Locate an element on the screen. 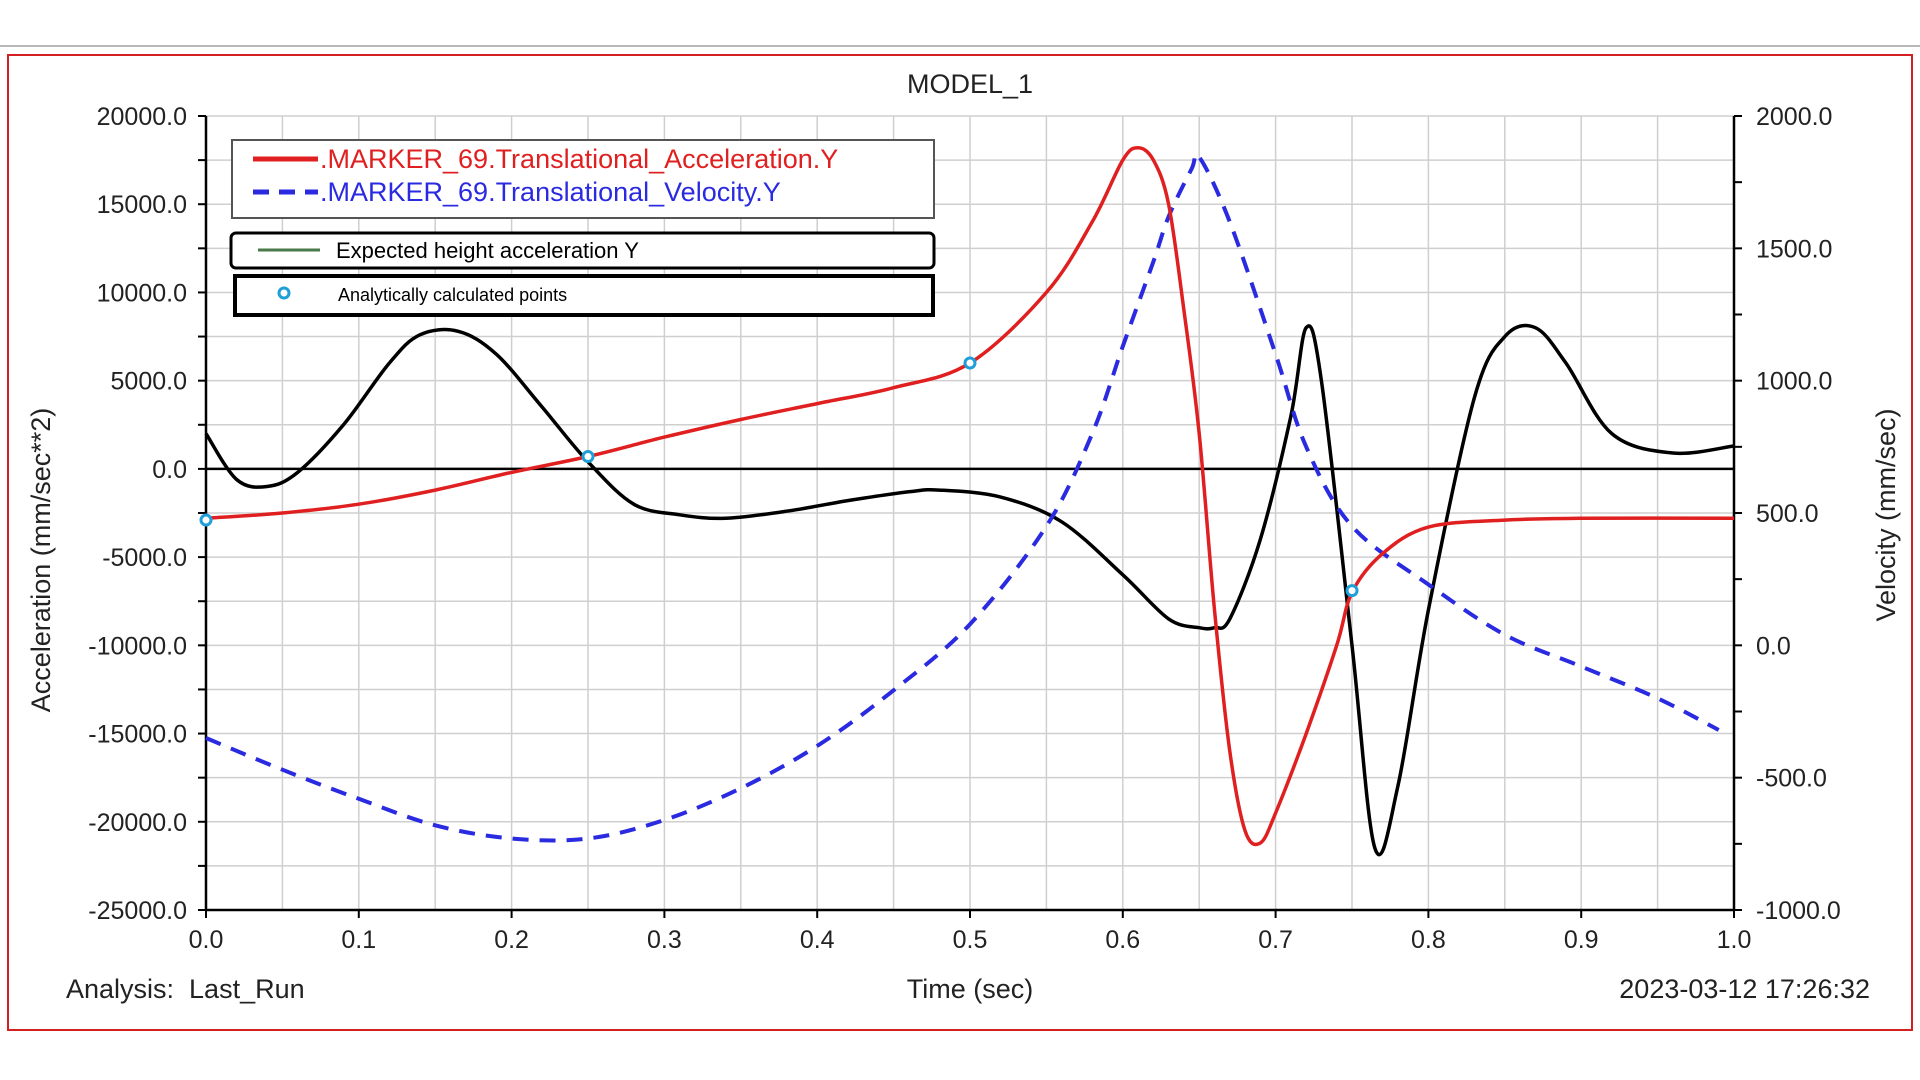 This screenshot has width=1920, height=1080. y-tick-label-left: -10000.0 is located at coordinates (137, 646).